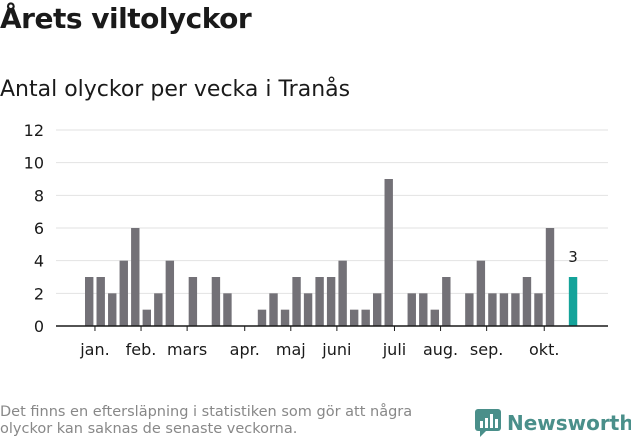 Image resolution: width=631 pixels, height=439 pixels. What do you see at coordinates (141, 349) in the screenshot?
I see `x-tick-label: feb.` at bounding box center [141, 349].